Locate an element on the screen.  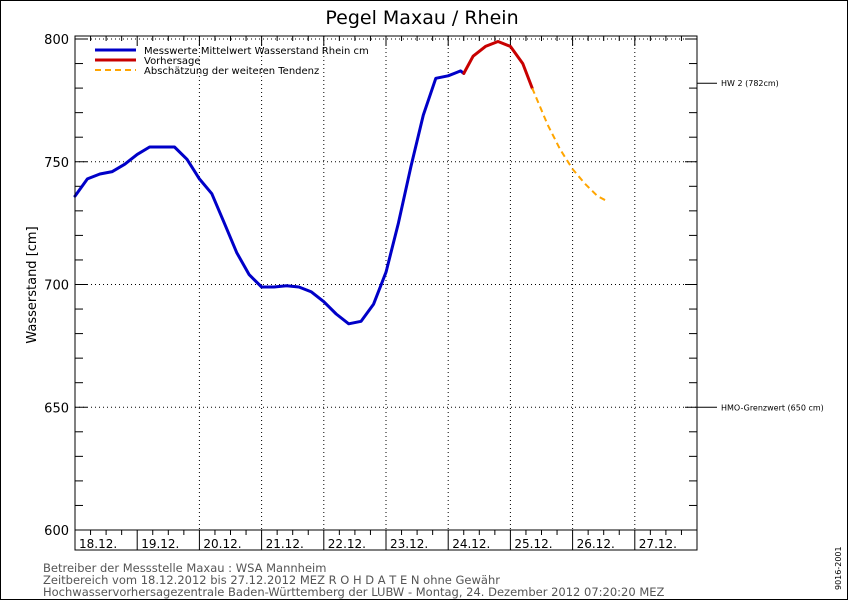
reference-label-2: HMO-Grenzwert (650 cm) is located at coordinates (772, 407).